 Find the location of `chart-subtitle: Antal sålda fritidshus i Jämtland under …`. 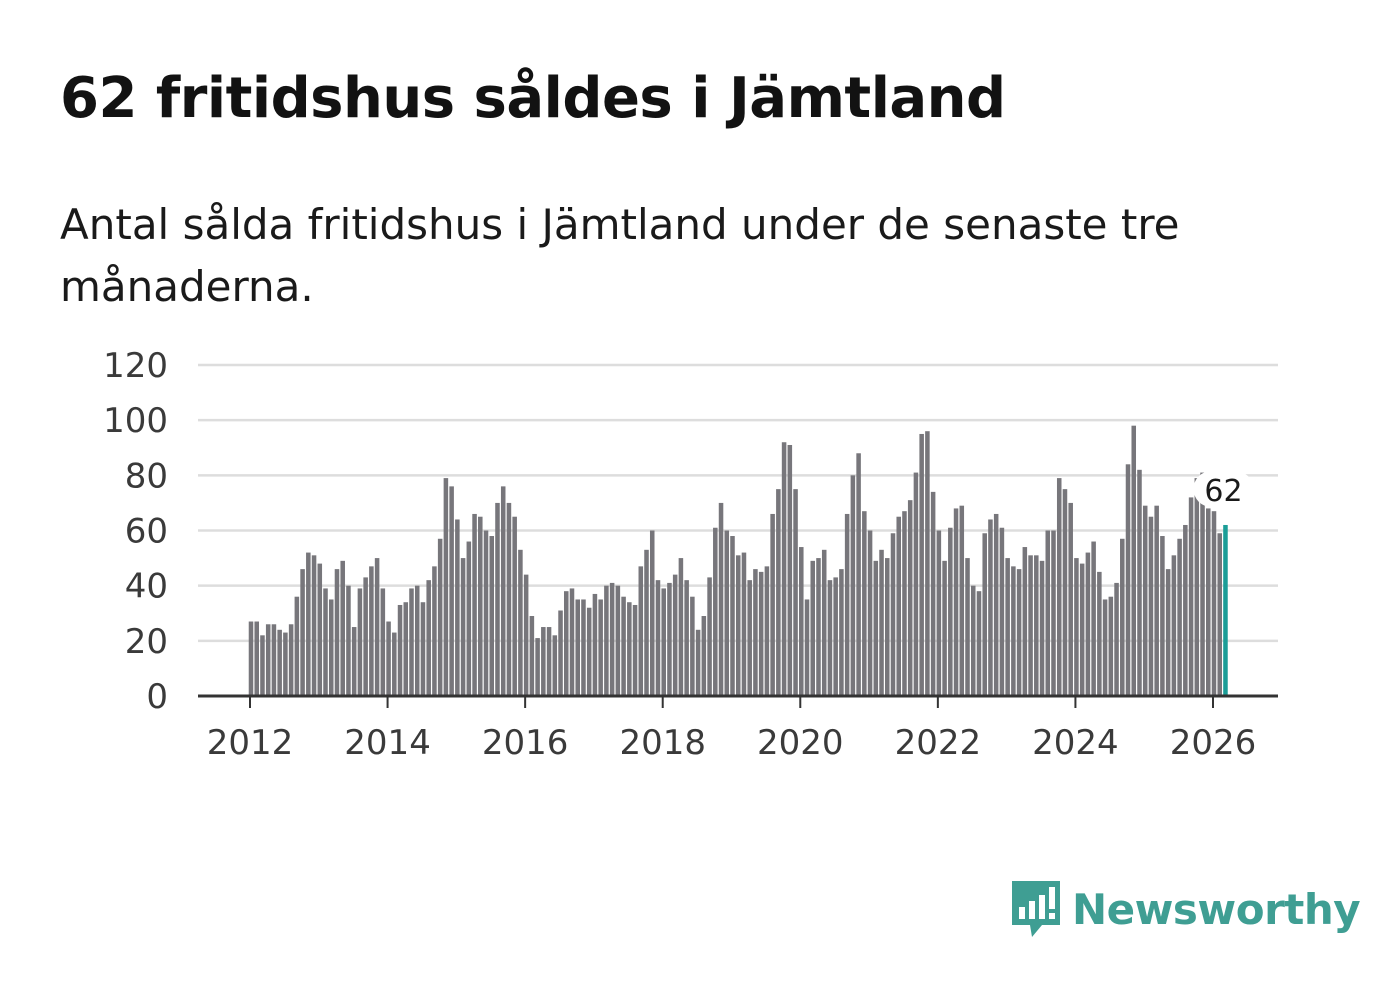

chart-subtitle: Antal sålda fritidshus i Jämtland under … is located at coordinates (620, 255).